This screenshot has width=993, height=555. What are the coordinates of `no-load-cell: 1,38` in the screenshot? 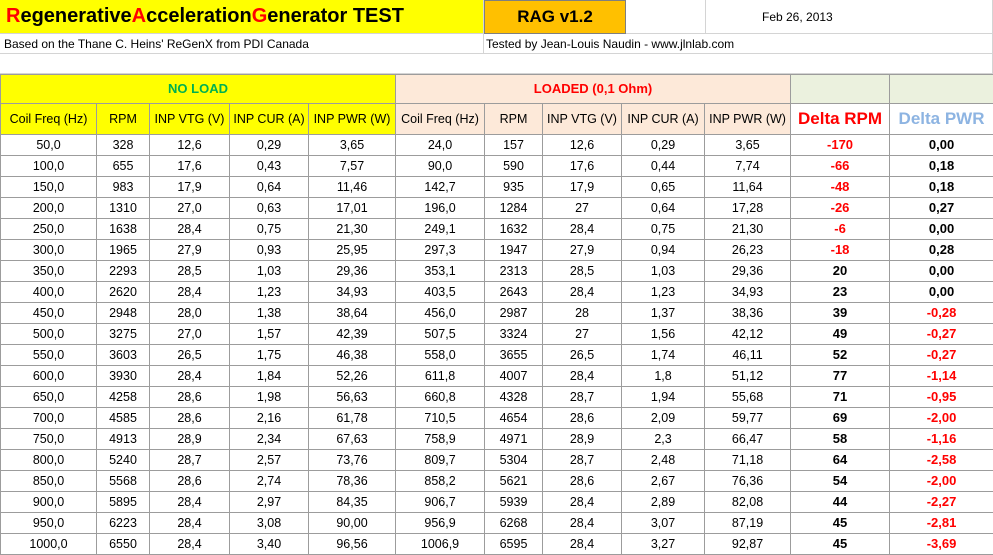 It's located at (269, 313).